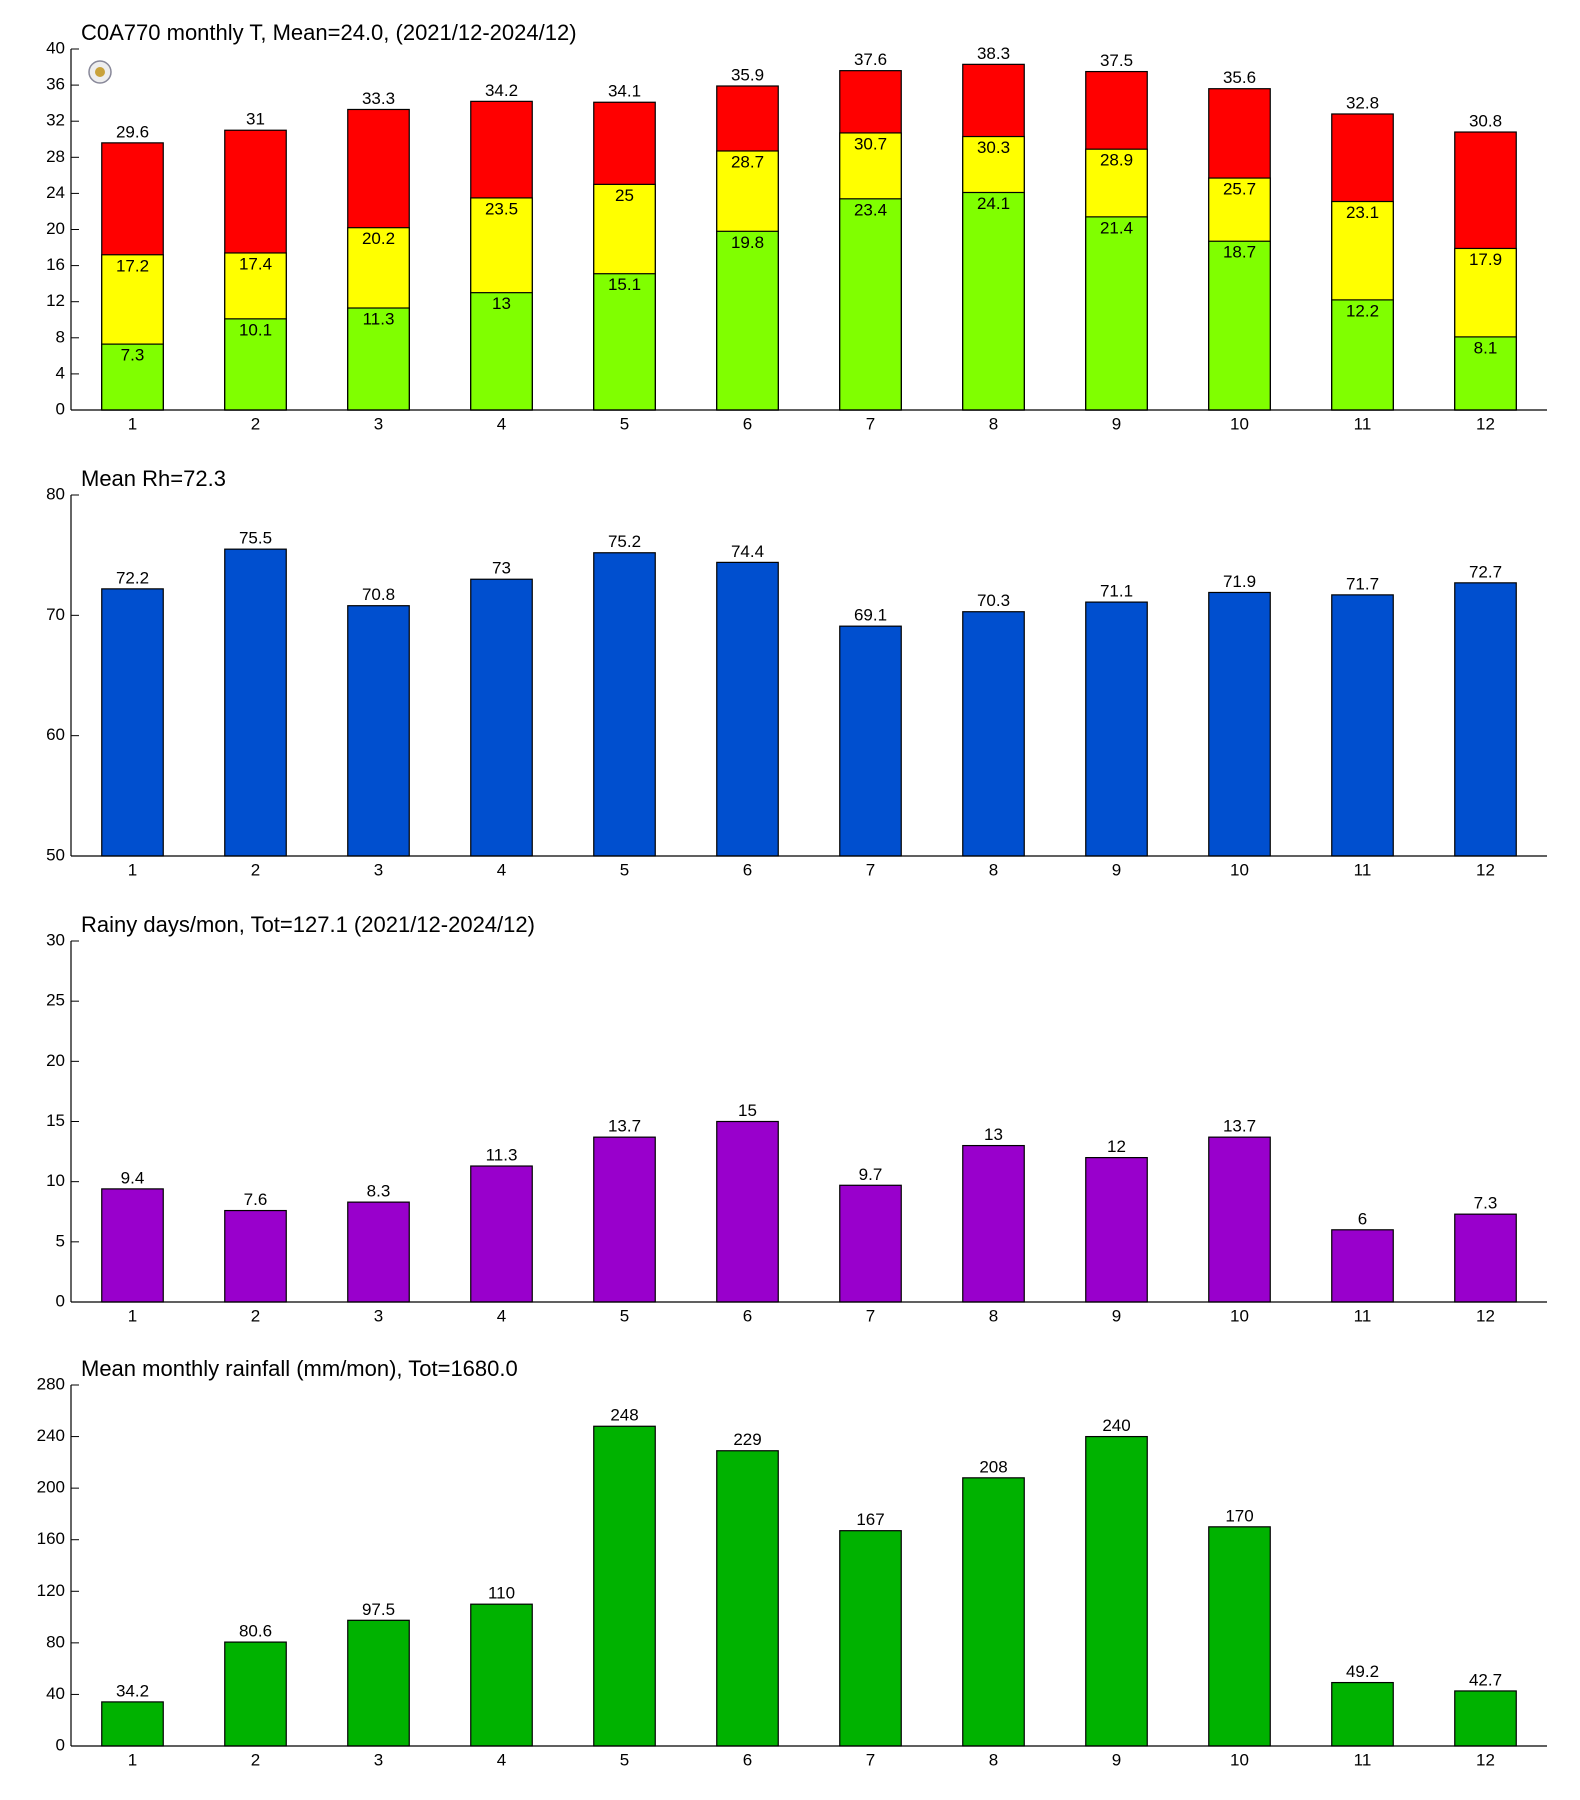 The image size is (1580, 1800). What do you see at coordinates (870, 615) in the screenshot?
I see `value-label: 69.1` at bounding box center [870, 615].